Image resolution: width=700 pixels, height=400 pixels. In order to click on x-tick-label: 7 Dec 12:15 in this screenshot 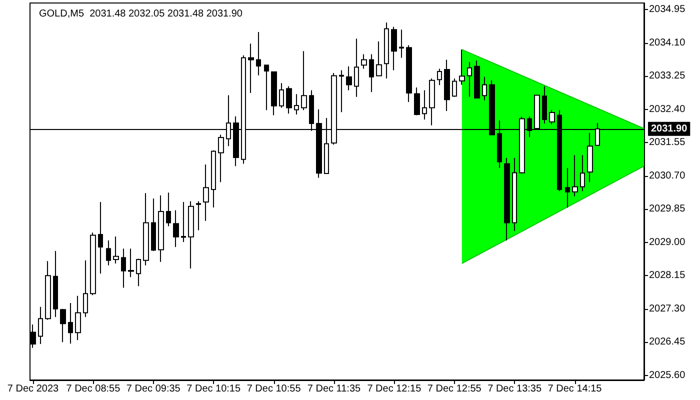, I will do `click(394, 389)`.